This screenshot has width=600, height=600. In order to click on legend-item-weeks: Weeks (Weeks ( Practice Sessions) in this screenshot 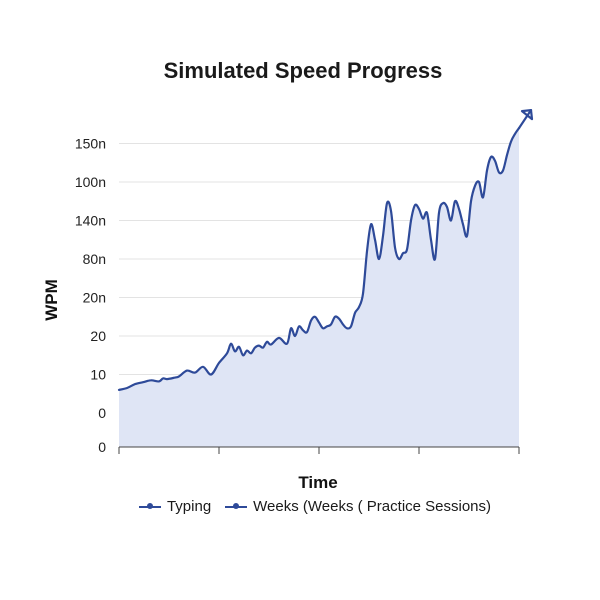, I will do `click(358, 506)`.